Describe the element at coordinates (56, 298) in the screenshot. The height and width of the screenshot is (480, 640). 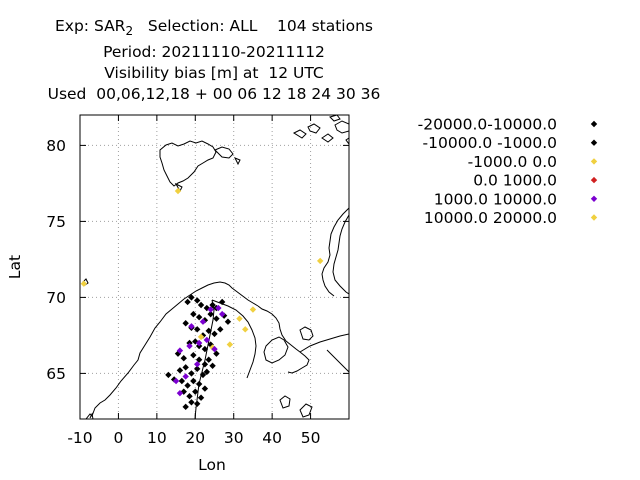
I see `y-tick-label: 70` at that location.